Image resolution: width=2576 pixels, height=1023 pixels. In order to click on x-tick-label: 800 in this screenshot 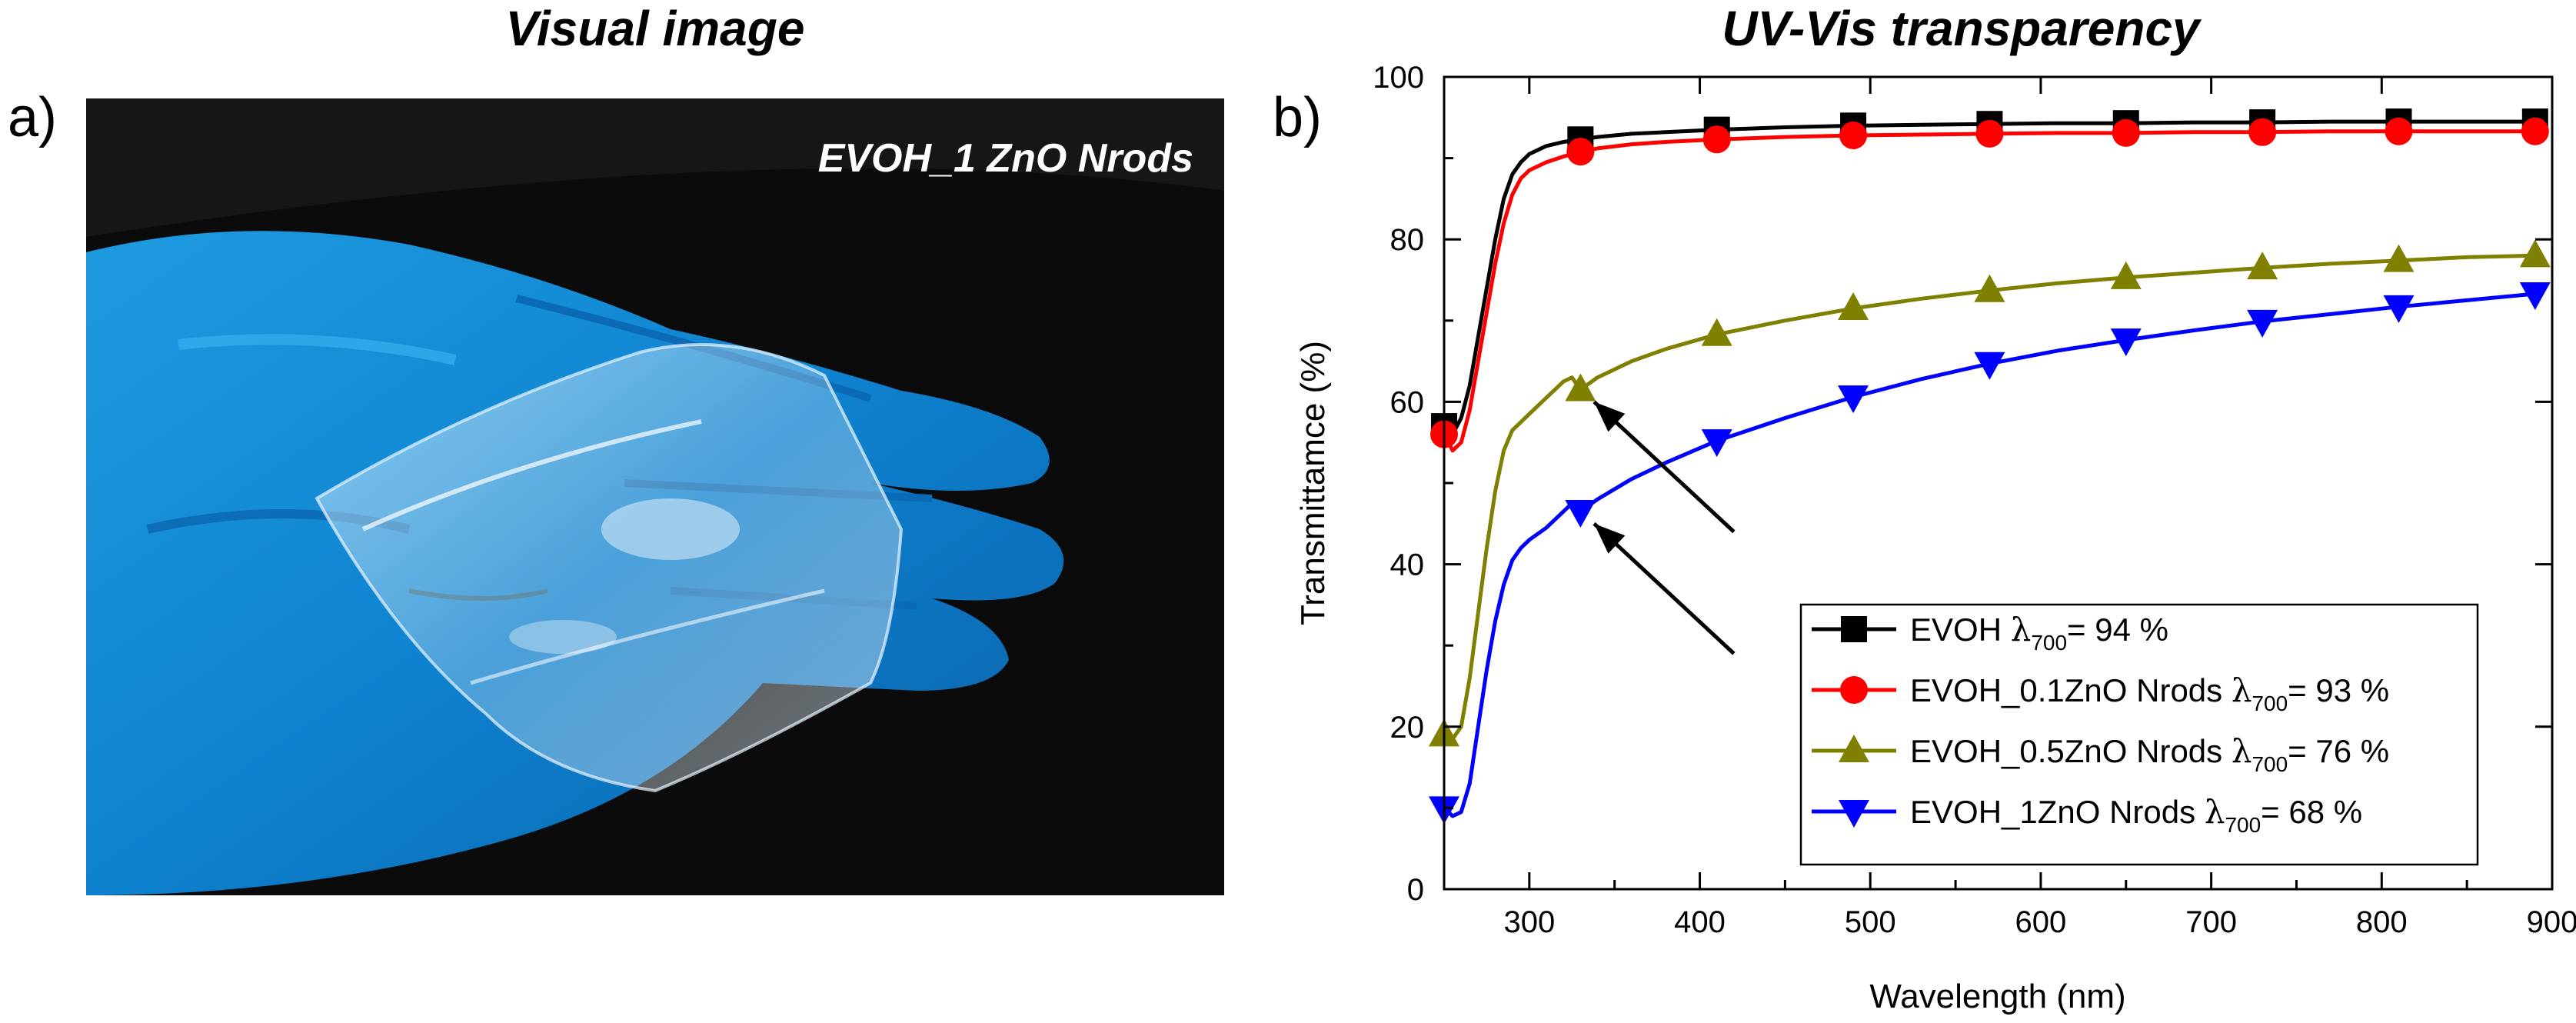, I will do `click(2382, 922)`.